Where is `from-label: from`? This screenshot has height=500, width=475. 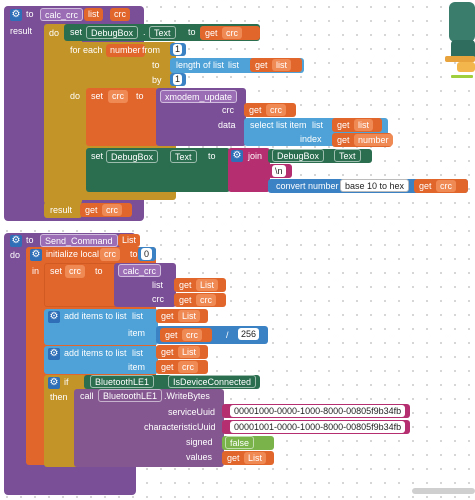
from-label: from is located at coordinates (151, 50).